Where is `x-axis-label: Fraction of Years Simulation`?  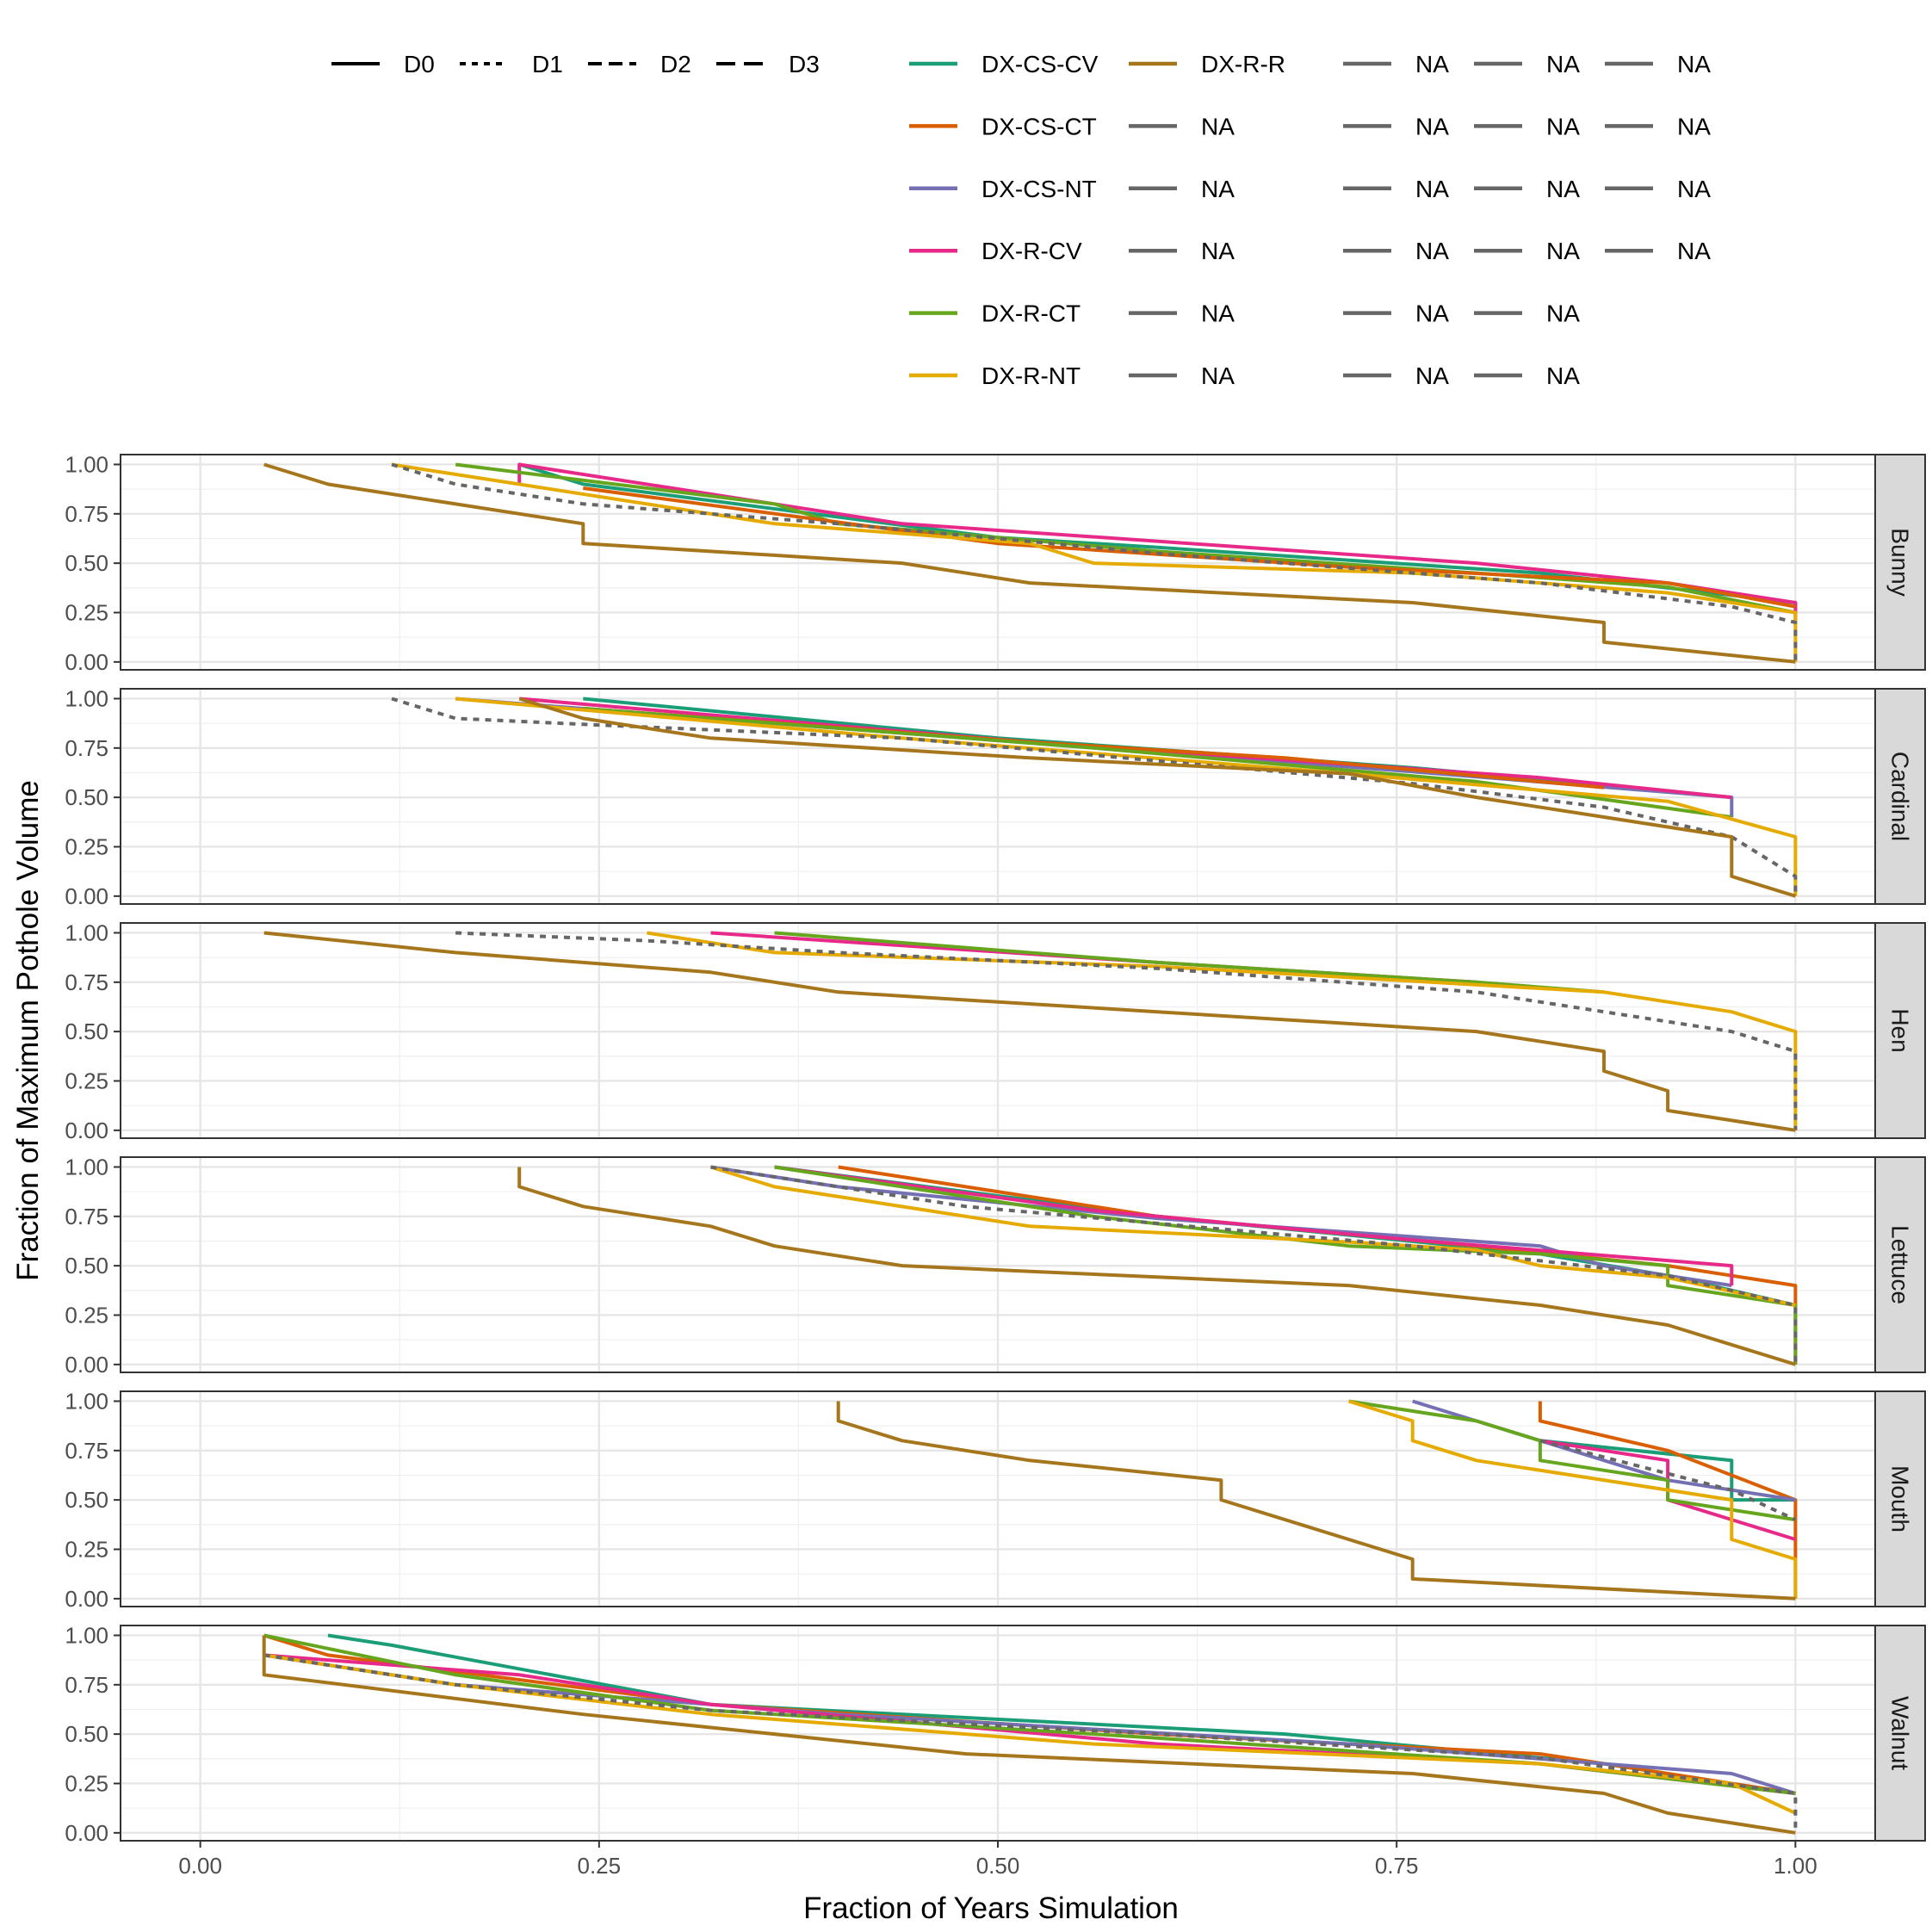
x-axis-label: Fraction of Years Simulation is located at coordinates (991, 1909).